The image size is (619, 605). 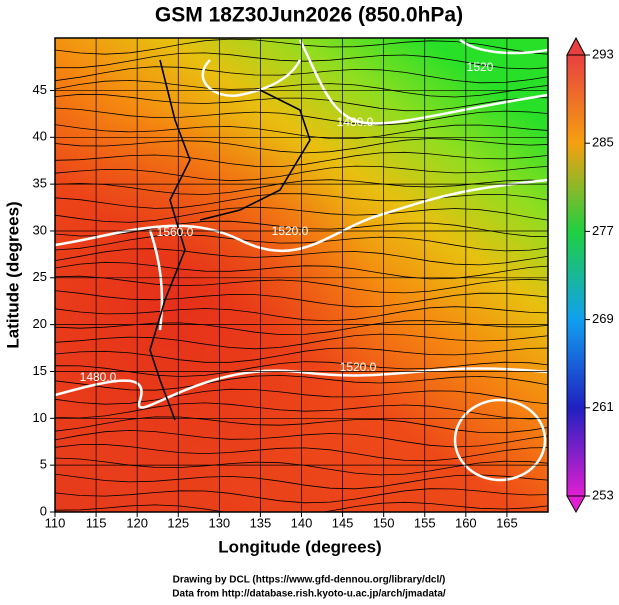 What do you see at coordinates (603, 53) in the screenshot?
I see `colorbar-tick-label: 293` at bounding box center [603, 53].